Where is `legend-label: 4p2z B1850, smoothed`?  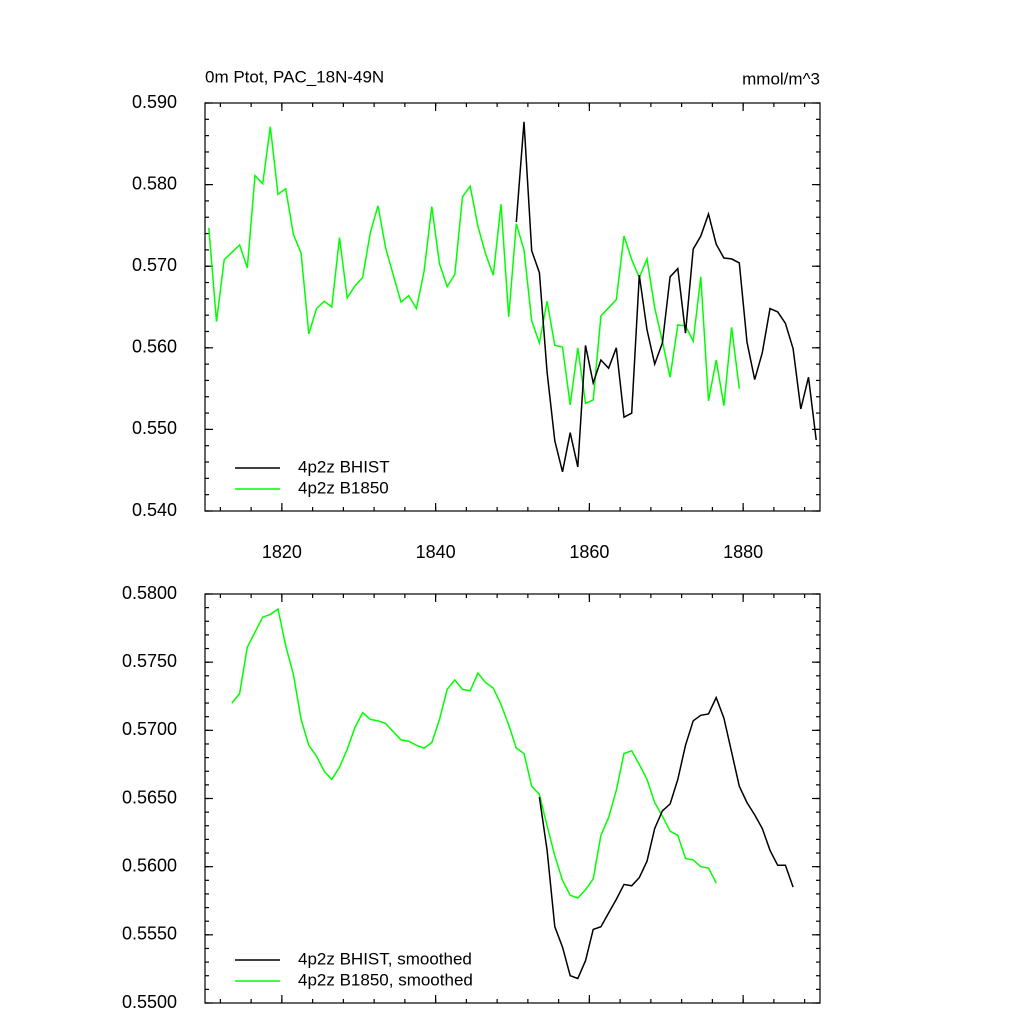 legend-label: 4p2z B1850, smoothed is located at coordinates (385, 979).